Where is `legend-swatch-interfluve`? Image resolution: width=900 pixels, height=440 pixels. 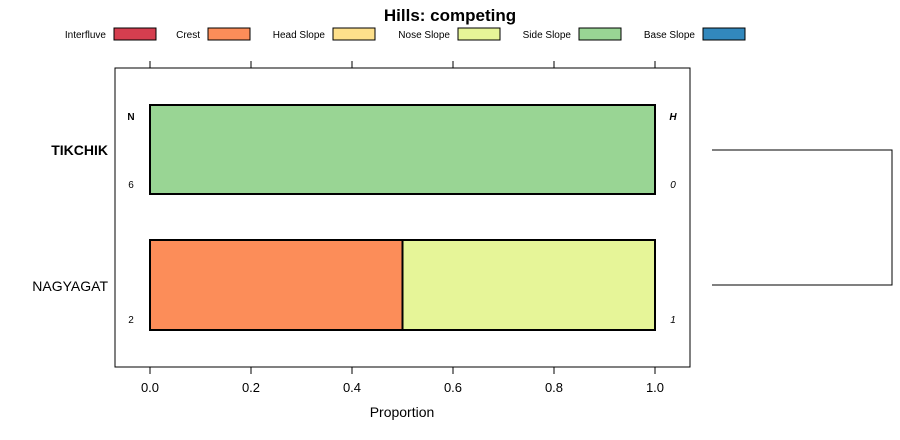
legend-swatch-interfluve is located at coordinates (135, 34).